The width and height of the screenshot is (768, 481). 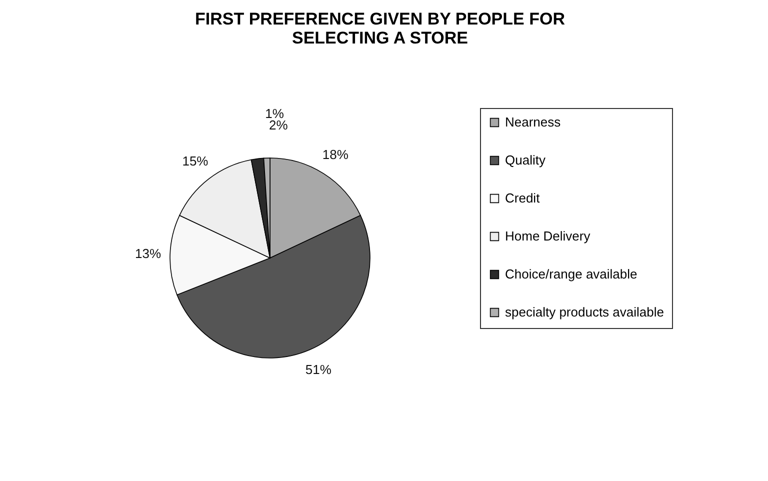 I want to click on data-label: 13%, so click(x=148, y=254).